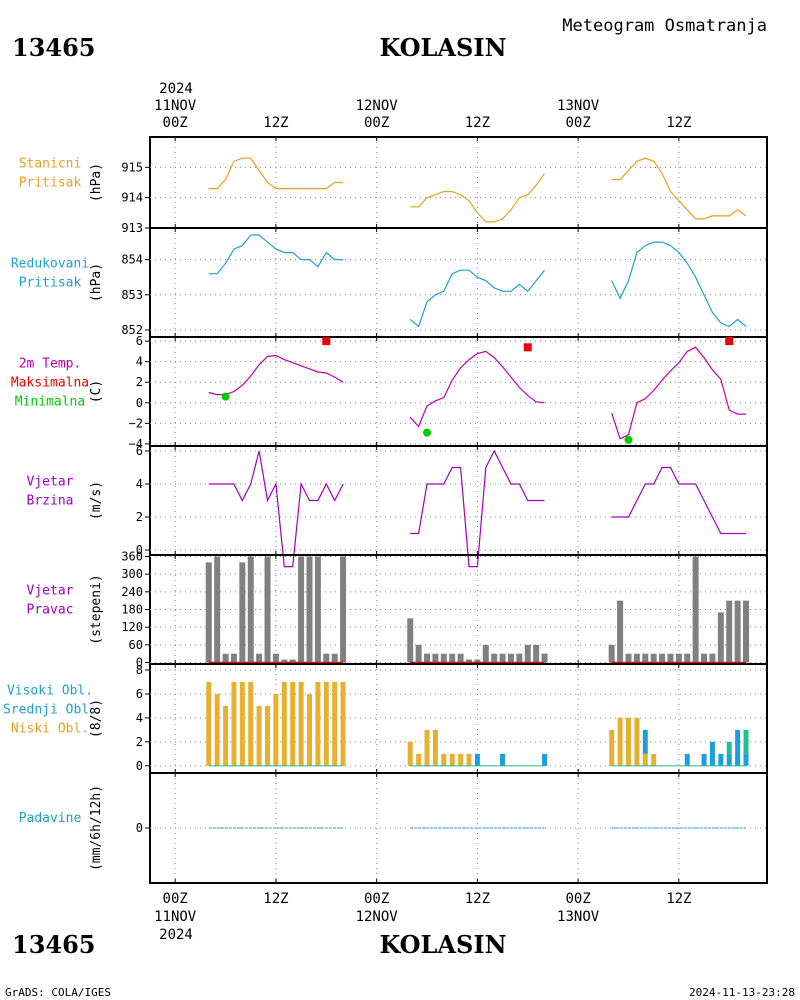 The image size is (800, 1000). What do you see at coordinates (139, 718) in the screenshot?
I see `y-tick-label: 4` at bounding box center [139, 718].